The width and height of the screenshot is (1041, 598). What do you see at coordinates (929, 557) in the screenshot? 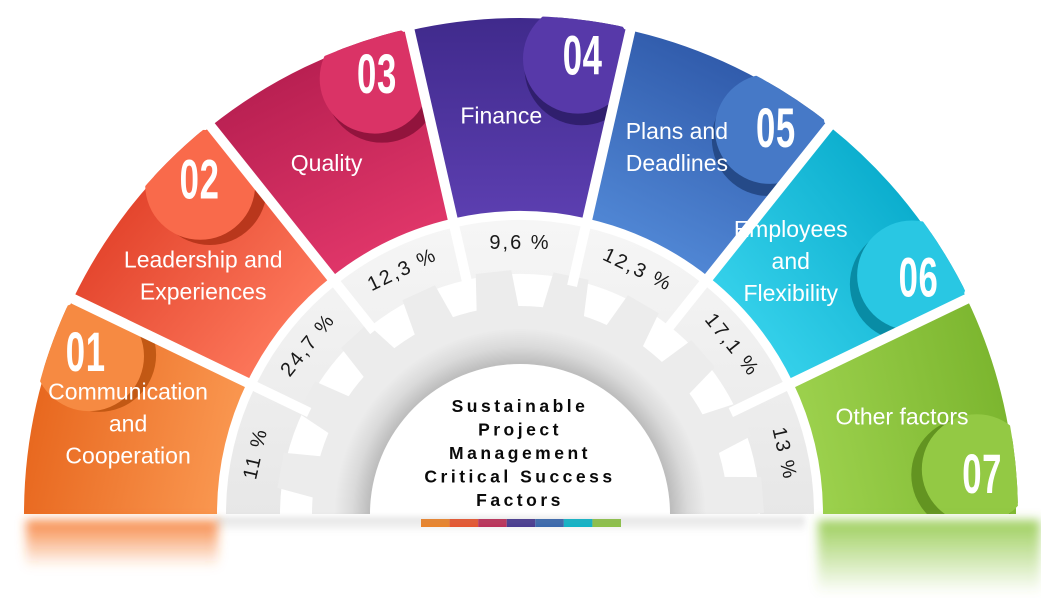
I see `reflection-green` at bounding box center [929, 557].